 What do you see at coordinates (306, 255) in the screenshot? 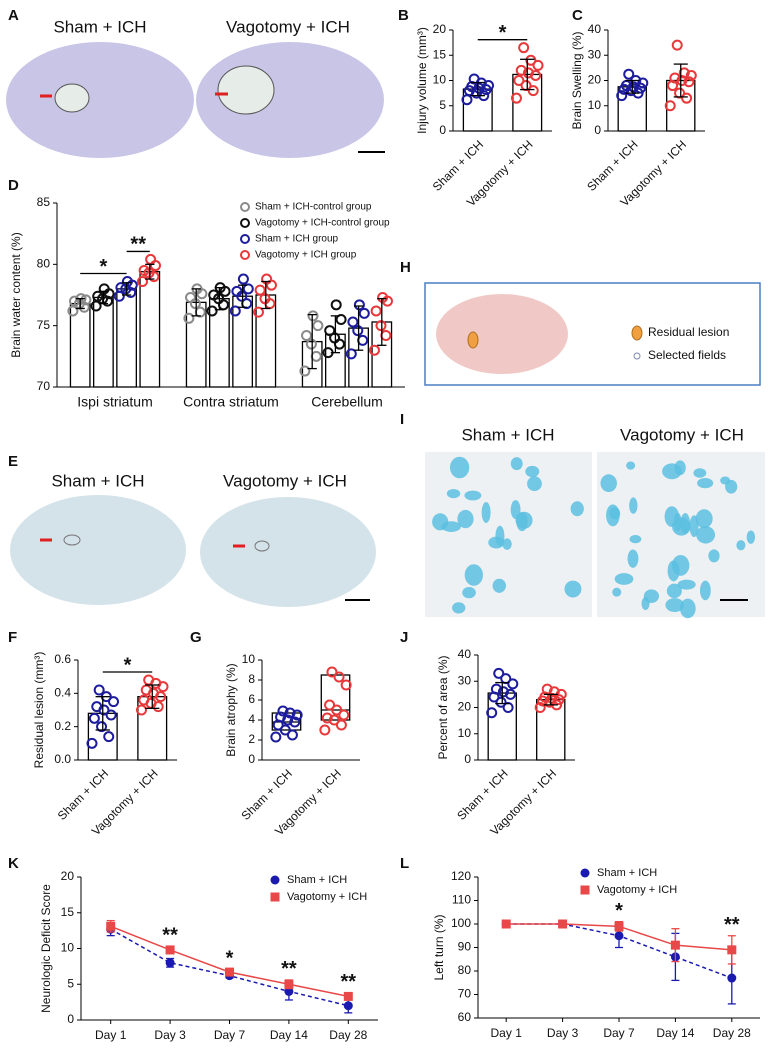
I see `legend-label: Vagotomy + ICH group` at bounding box center [306, 255].